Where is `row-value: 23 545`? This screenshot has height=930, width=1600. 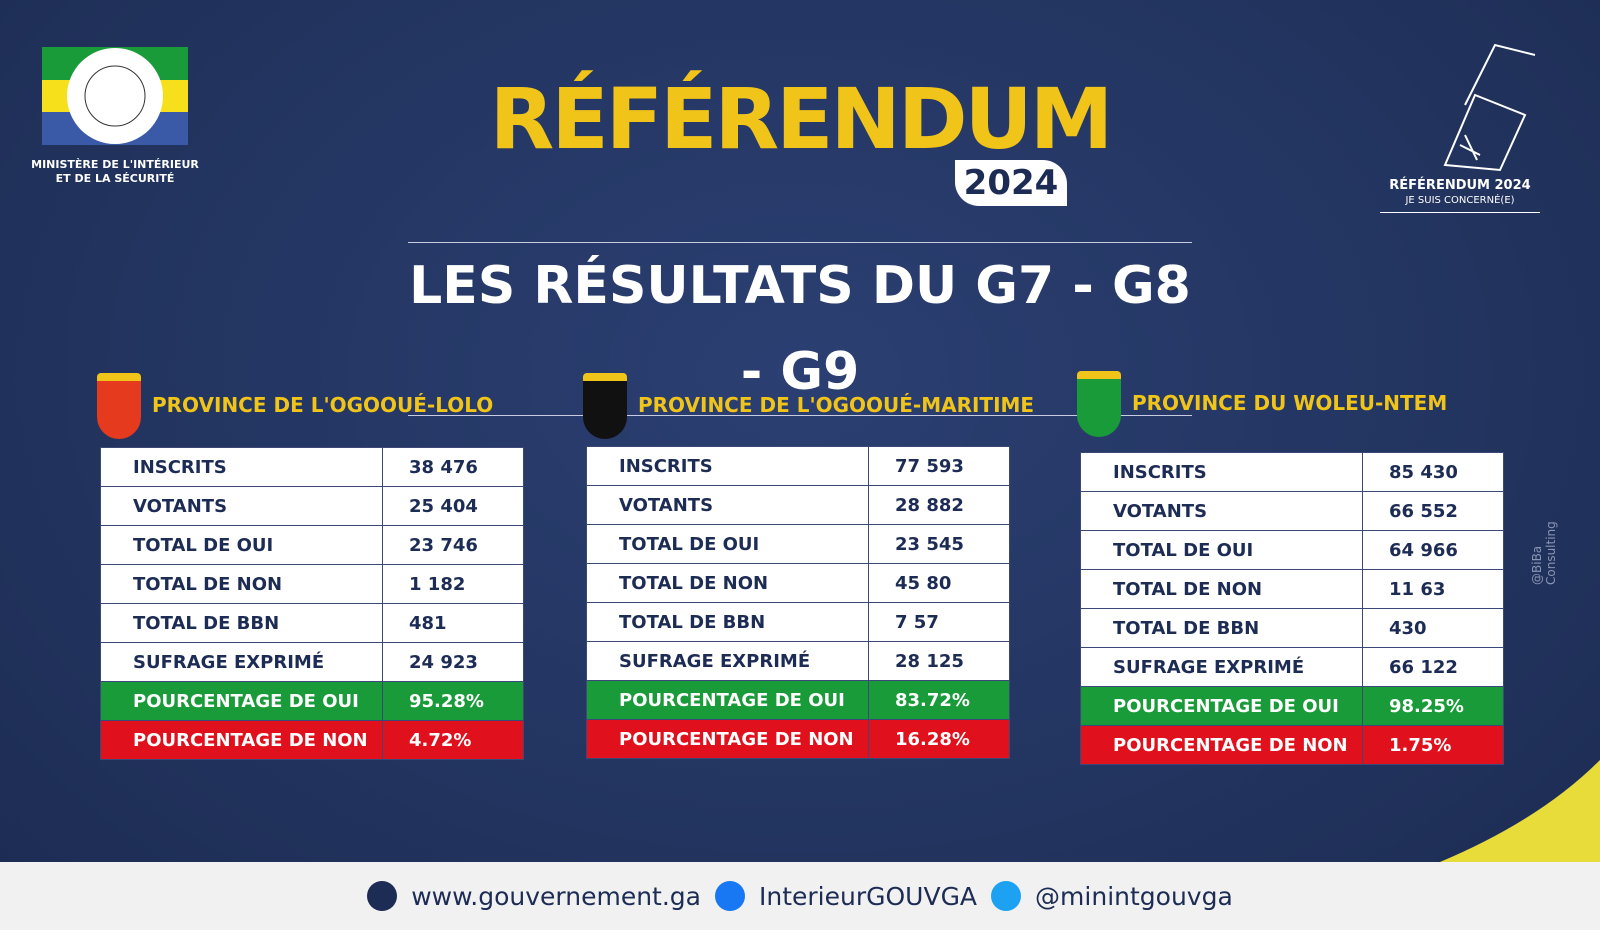
row-value: 23 545 is located at coordinates (939, 544).